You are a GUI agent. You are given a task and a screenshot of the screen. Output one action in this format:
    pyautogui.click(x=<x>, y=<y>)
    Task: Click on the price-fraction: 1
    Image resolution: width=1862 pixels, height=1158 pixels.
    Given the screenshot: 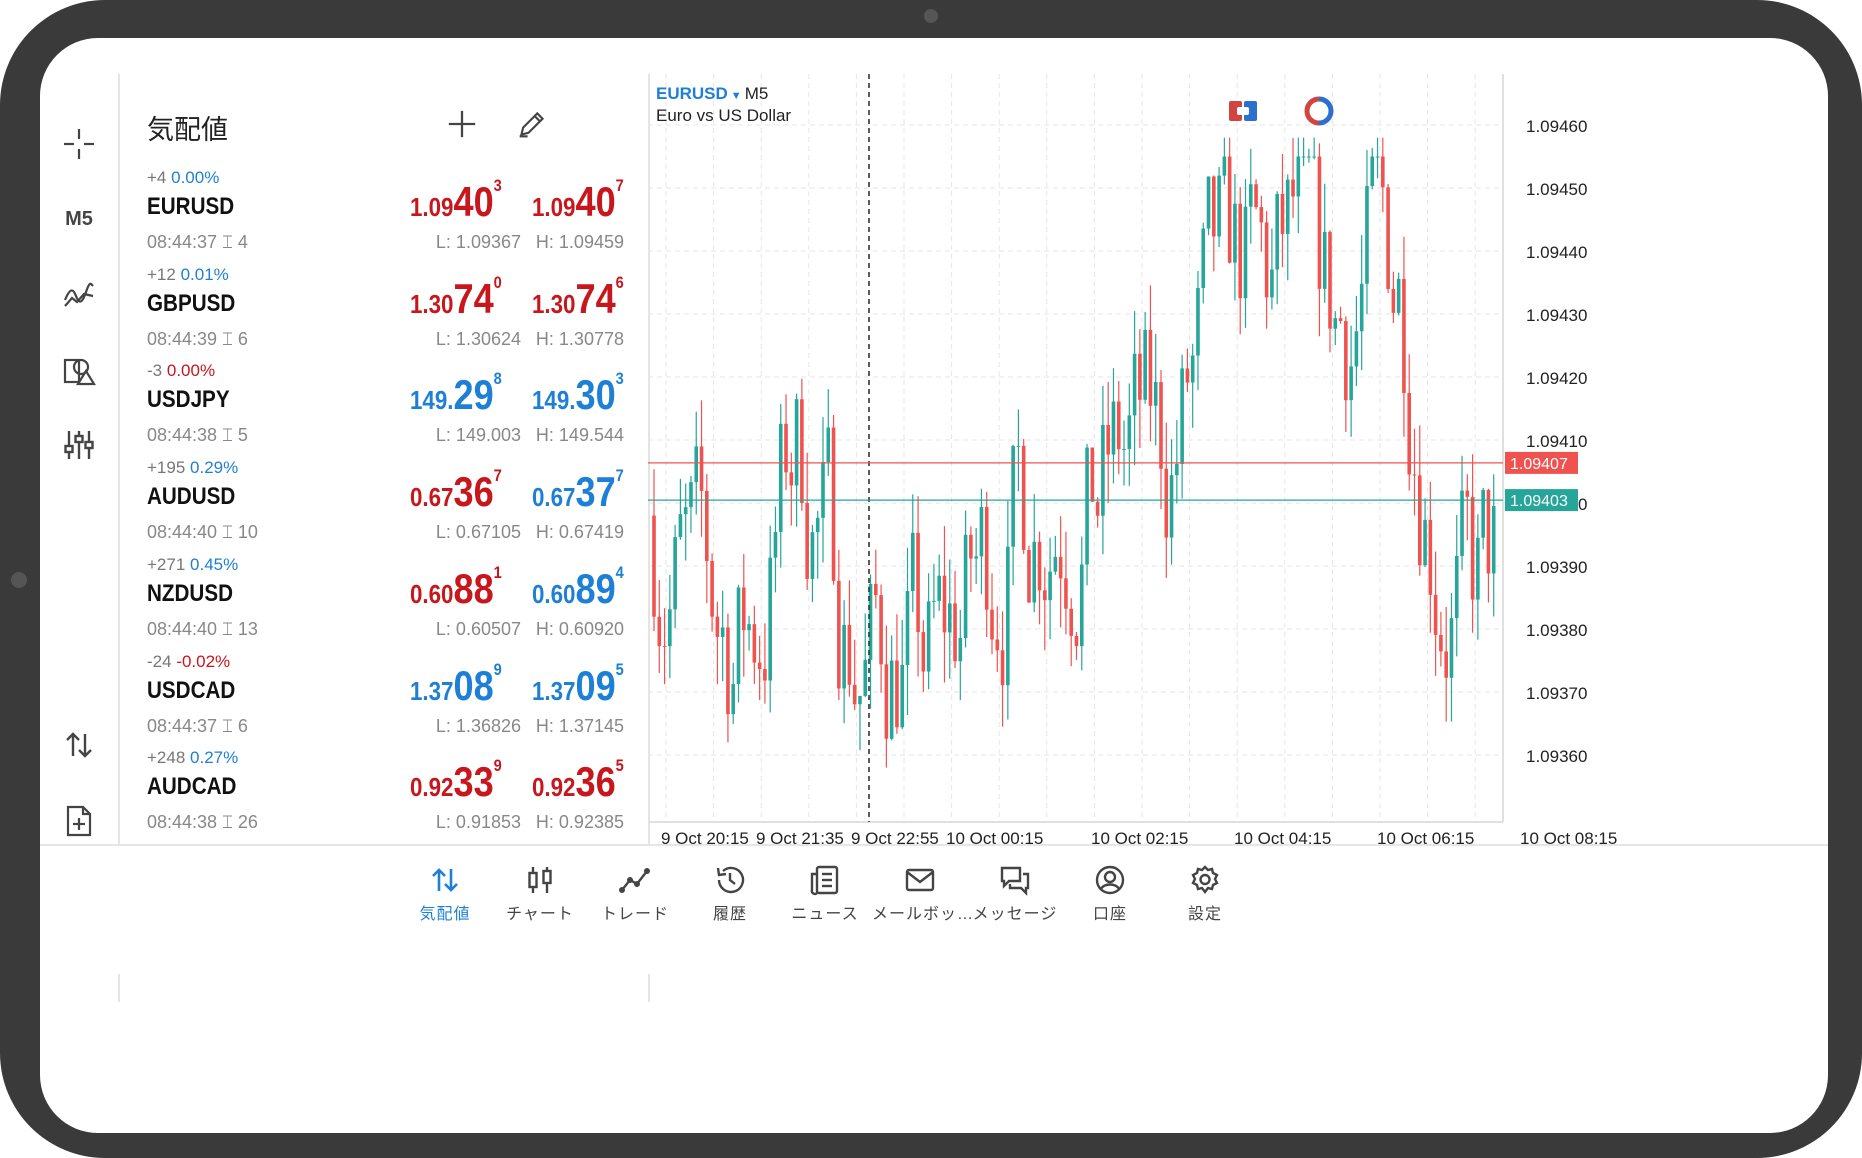 What is the action you would take?
    pyautogui.click(x=497, y=572)
    